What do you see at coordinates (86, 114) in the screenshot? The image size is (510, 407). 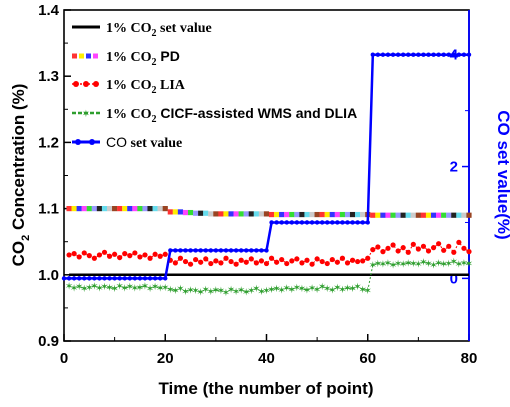 I see `legend-swatch-wms-point: ✶` at bounding box center [86, 114].